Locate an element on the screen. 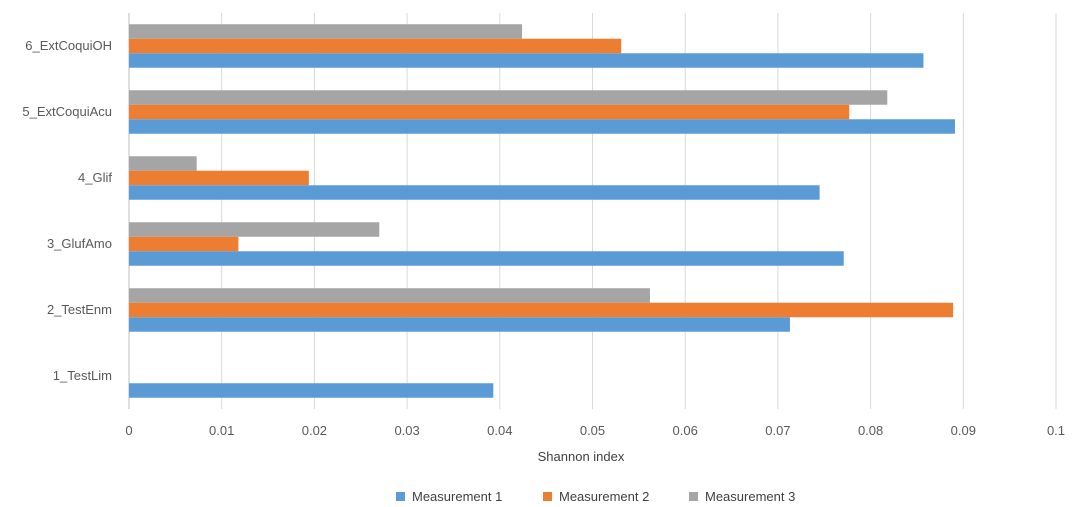 This screenshot has width=1080, height=507. legend-label: Measurement 3 is located at coordinates (750, 496).